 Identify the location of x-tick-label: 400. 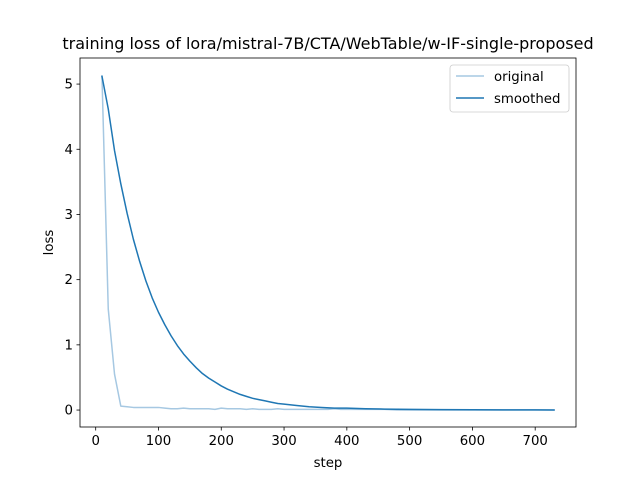
(346, 441).